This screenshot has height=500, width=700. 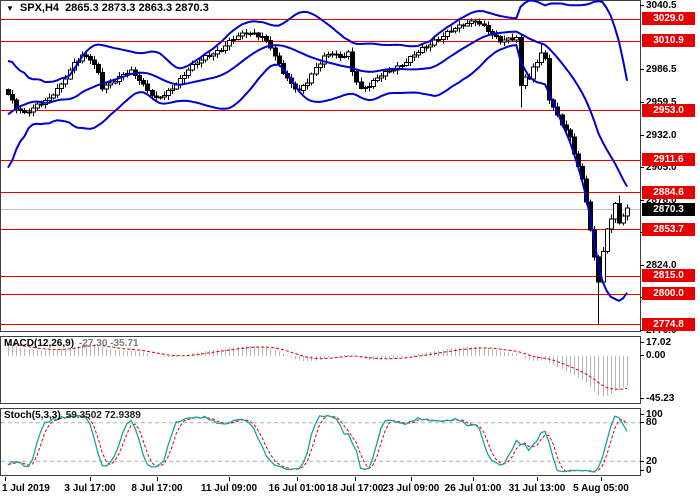 What do you see at coordinates (229, 488) in the screenshot?
I see `time-tick-label: 11 Jul 09:00` at bounding box center [229, 488].